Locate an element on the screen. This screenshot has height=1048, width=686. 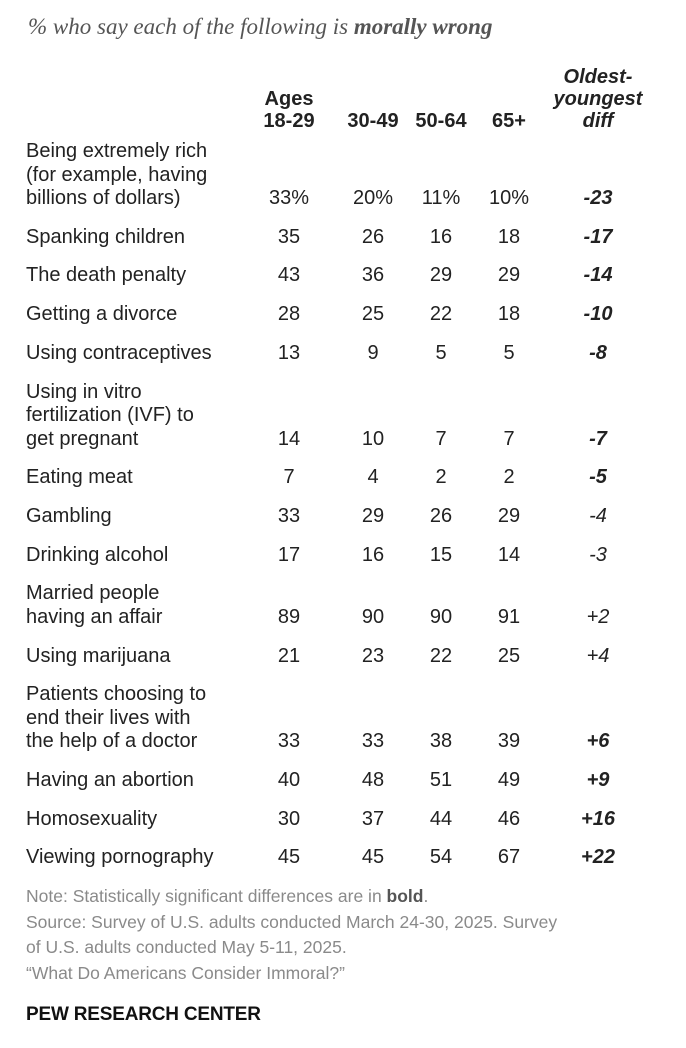
table-cell-diff: +6 is located at coordinates (598, 741).